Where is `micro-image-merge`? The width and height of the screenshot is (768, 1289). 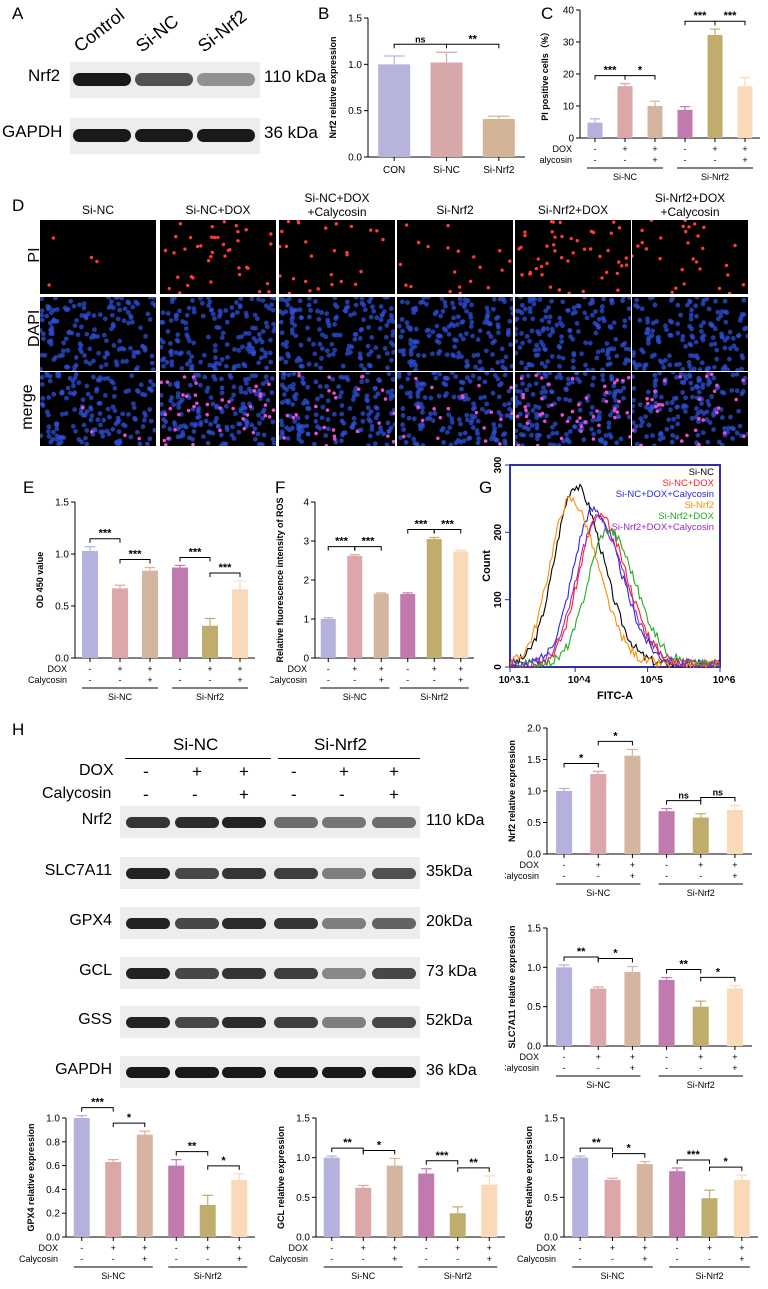
micro-image-merge is located at coordinates (337, 409).